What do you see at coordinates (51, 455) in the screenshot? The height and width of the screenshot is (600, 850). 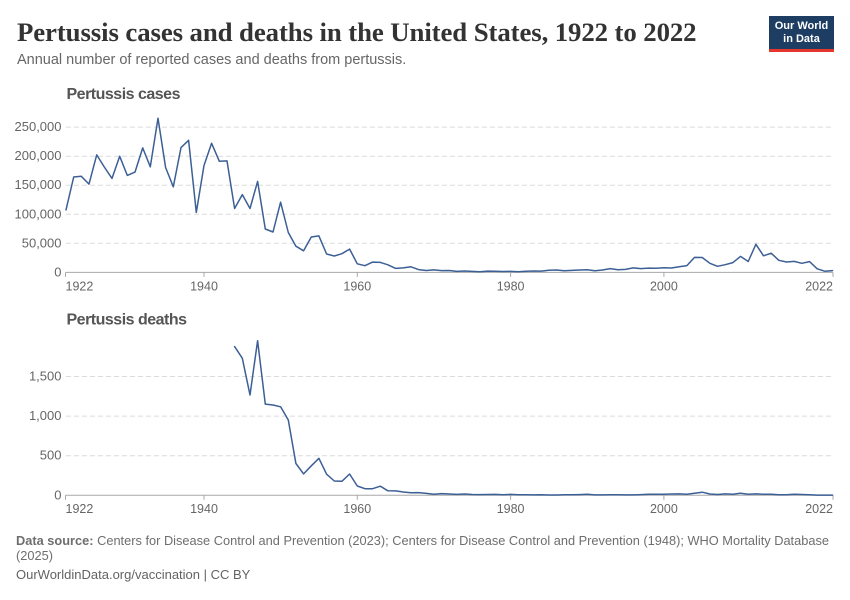 I see `svg-text: 500` at bounding box center [51, 455].